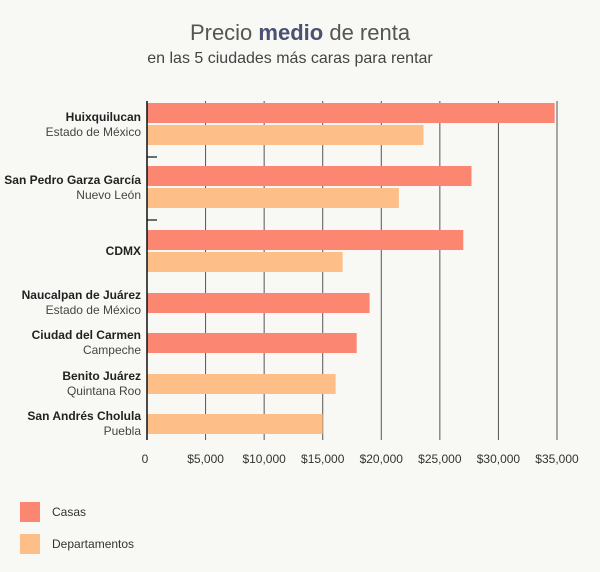 This screenshot has width=600, height=572. Describe the element at coordinates (145, 459) in the screenshot. I see `x-tick-label: 0` at that location.